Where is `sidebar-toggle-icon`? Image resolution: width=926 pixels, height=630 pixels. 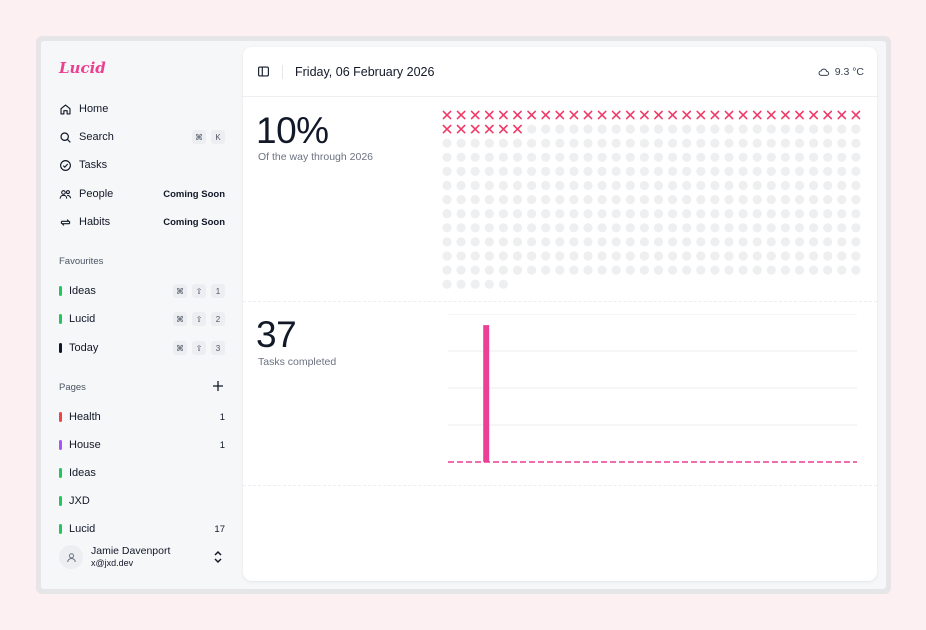
sidebar-toggle-icon is located at coordinates (264, 72).